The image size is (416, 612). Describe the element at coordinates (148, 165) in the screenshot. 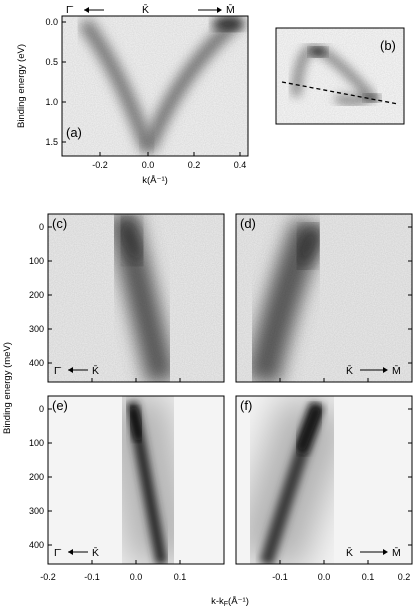

I see `panel-a-x-tick-label: 0.0` at that location.